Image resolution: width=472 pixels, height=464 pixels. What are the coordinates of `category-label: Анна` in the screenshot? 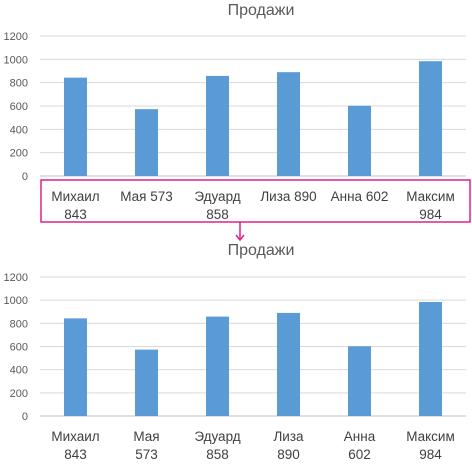 It's located at (360, 436).